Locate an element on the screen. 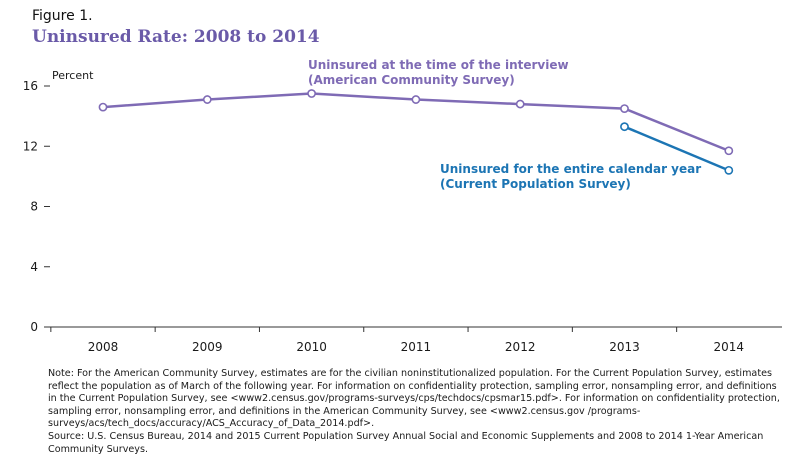 The width and height of the screenshot is (802, 472). y-tick-label: 12 is located at coordinates (30, 146).